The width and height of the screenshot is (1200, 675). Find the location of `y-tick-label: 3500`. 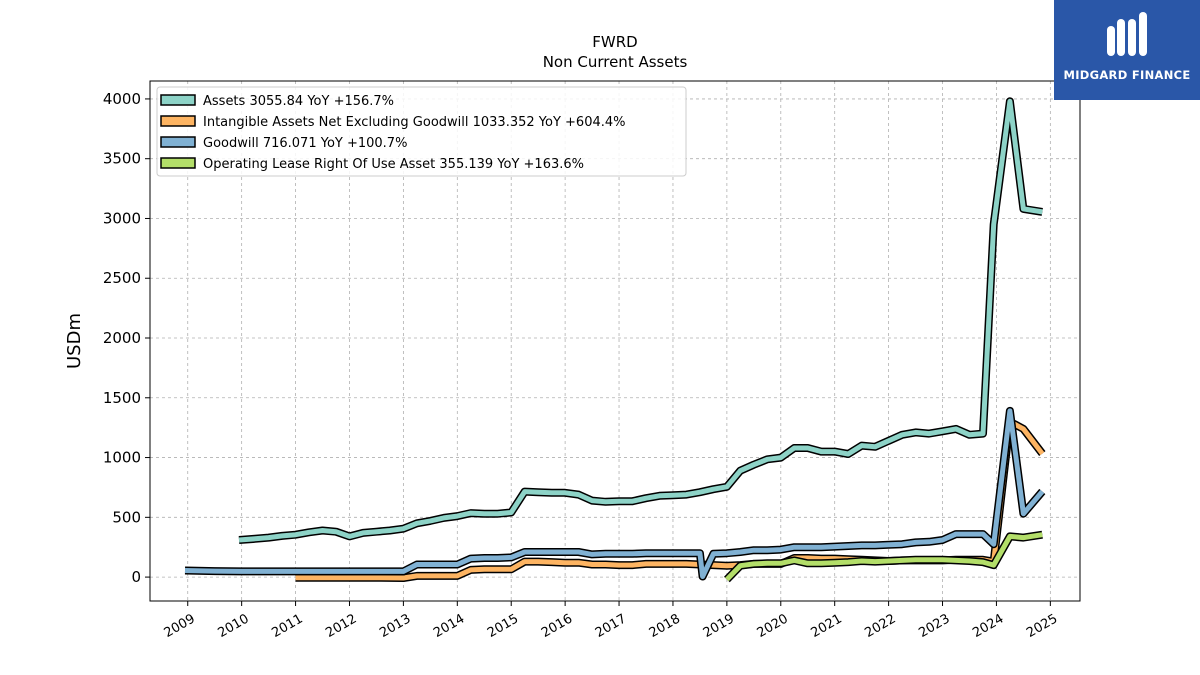

y-tick-label: 3500 is located at coordinates (122, 159).